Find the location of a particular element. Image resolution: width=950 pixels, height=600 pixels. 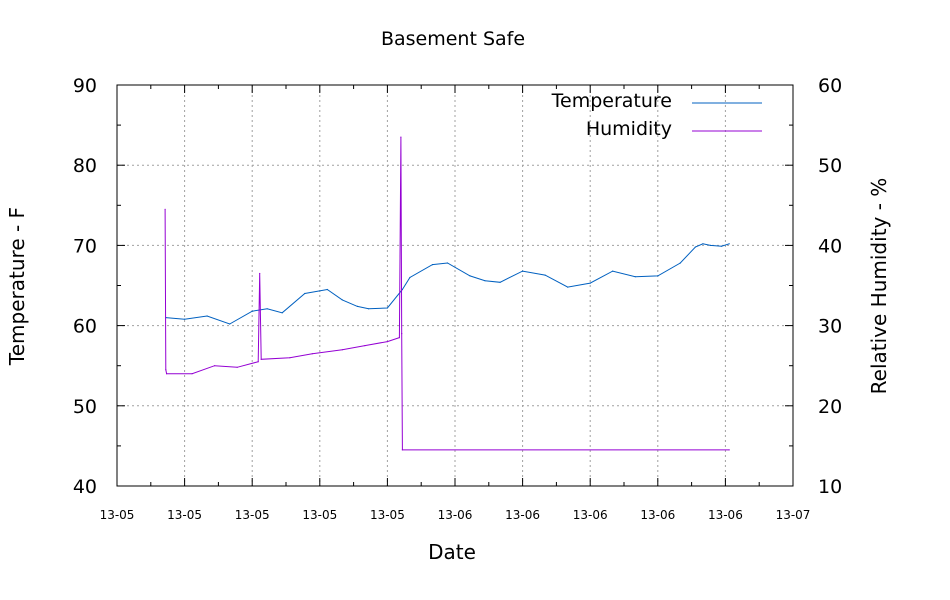

y-tick-label: 40 is located at coordinates (85, 487).